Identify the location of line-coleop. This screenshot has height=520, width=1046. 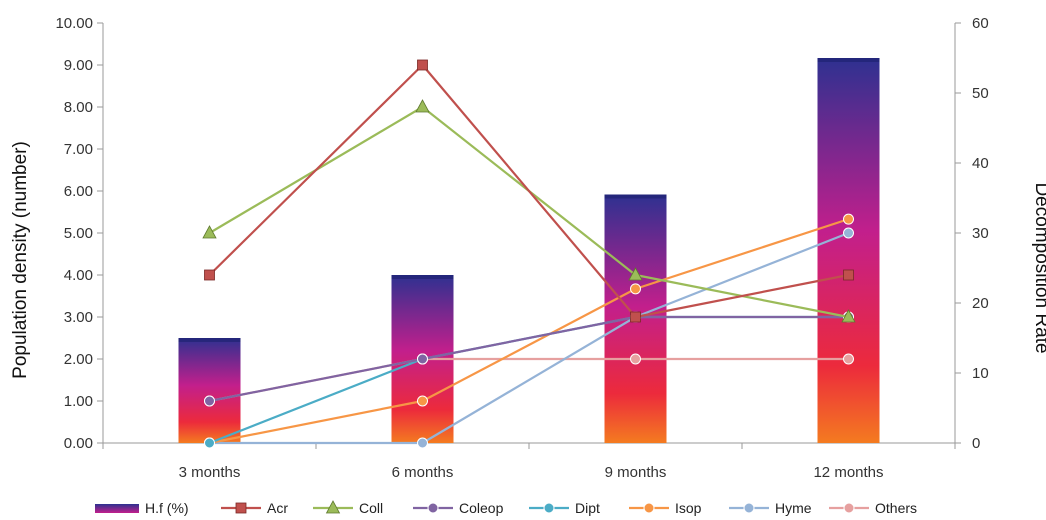
(529, 359).